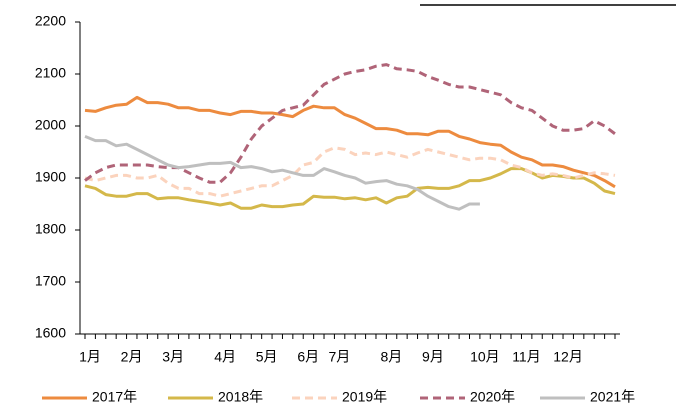 This screenshot has height=413, width=676. I want to click on y-tick-label: 1900, so click(50, 177).